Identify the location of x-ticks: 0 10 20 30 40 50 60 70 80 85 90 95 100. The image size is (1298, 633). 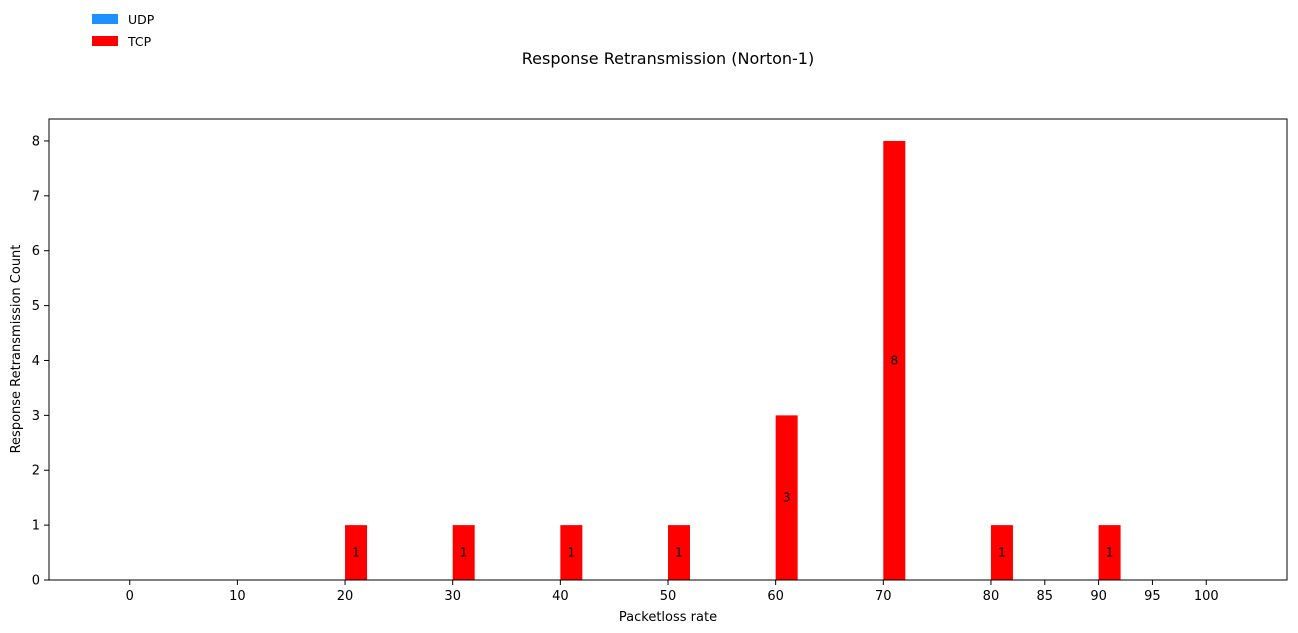
(672, 592).